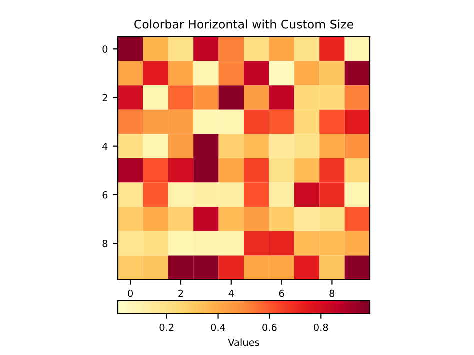  Describe the element at coordinates (218, 328) in the screenshot. I see `color-bar-label: 0.4` at that location.